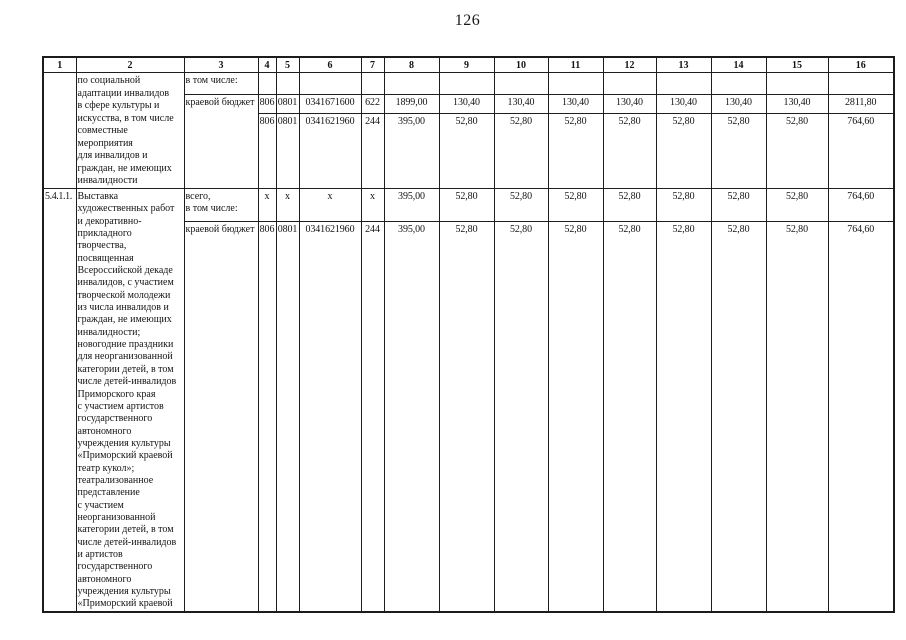 The image size is (906, 640). I want to click on column-header: 6, so click(330, 64).